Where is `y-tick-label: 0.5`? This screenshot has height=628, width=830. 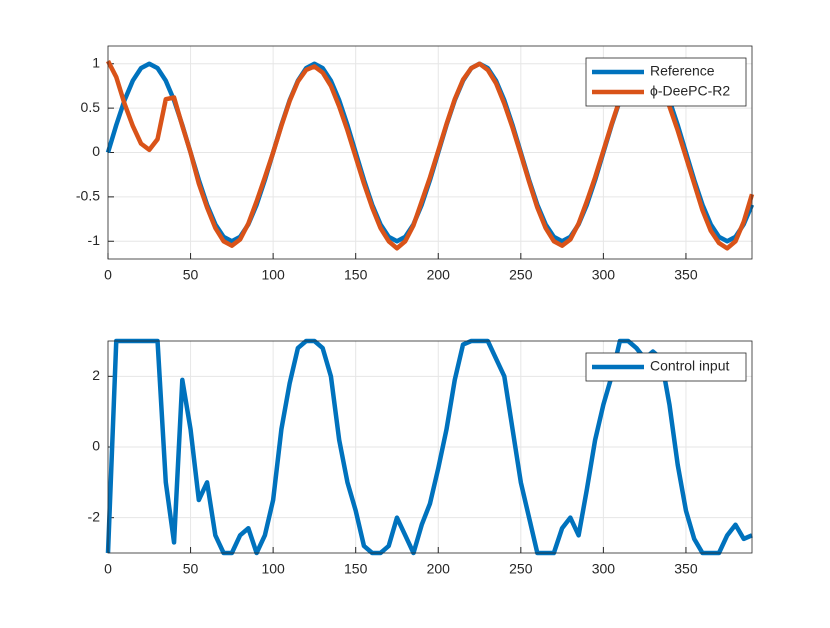 y-tick-label: 0.5 is located at coordinates (91, 107).